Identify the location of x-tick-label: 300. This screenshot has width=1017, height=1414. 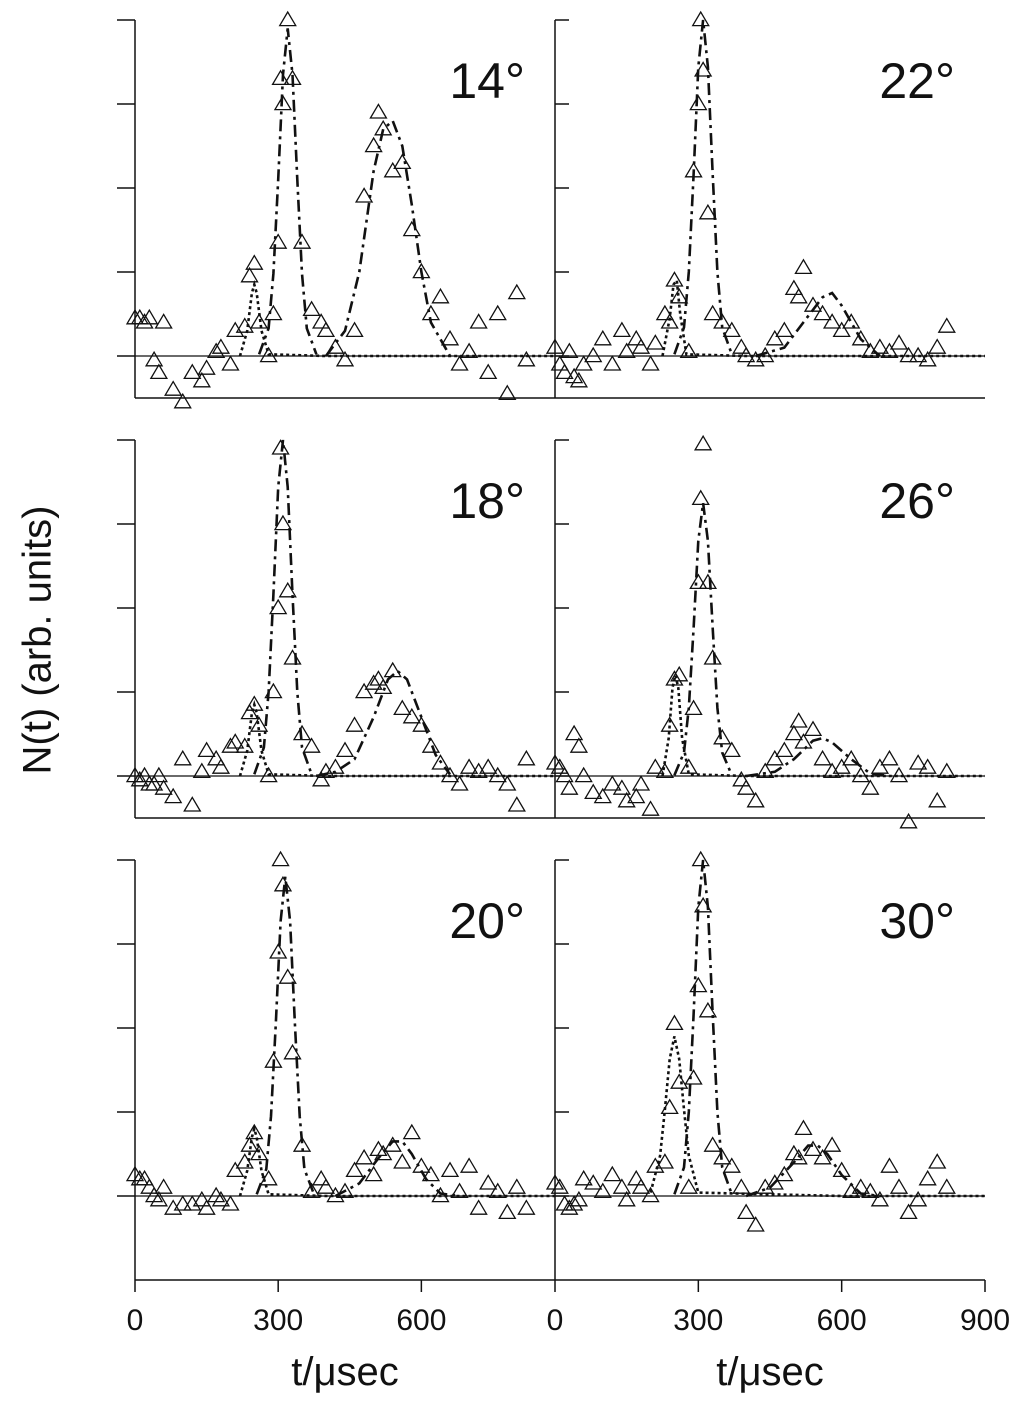
(698, 1320).